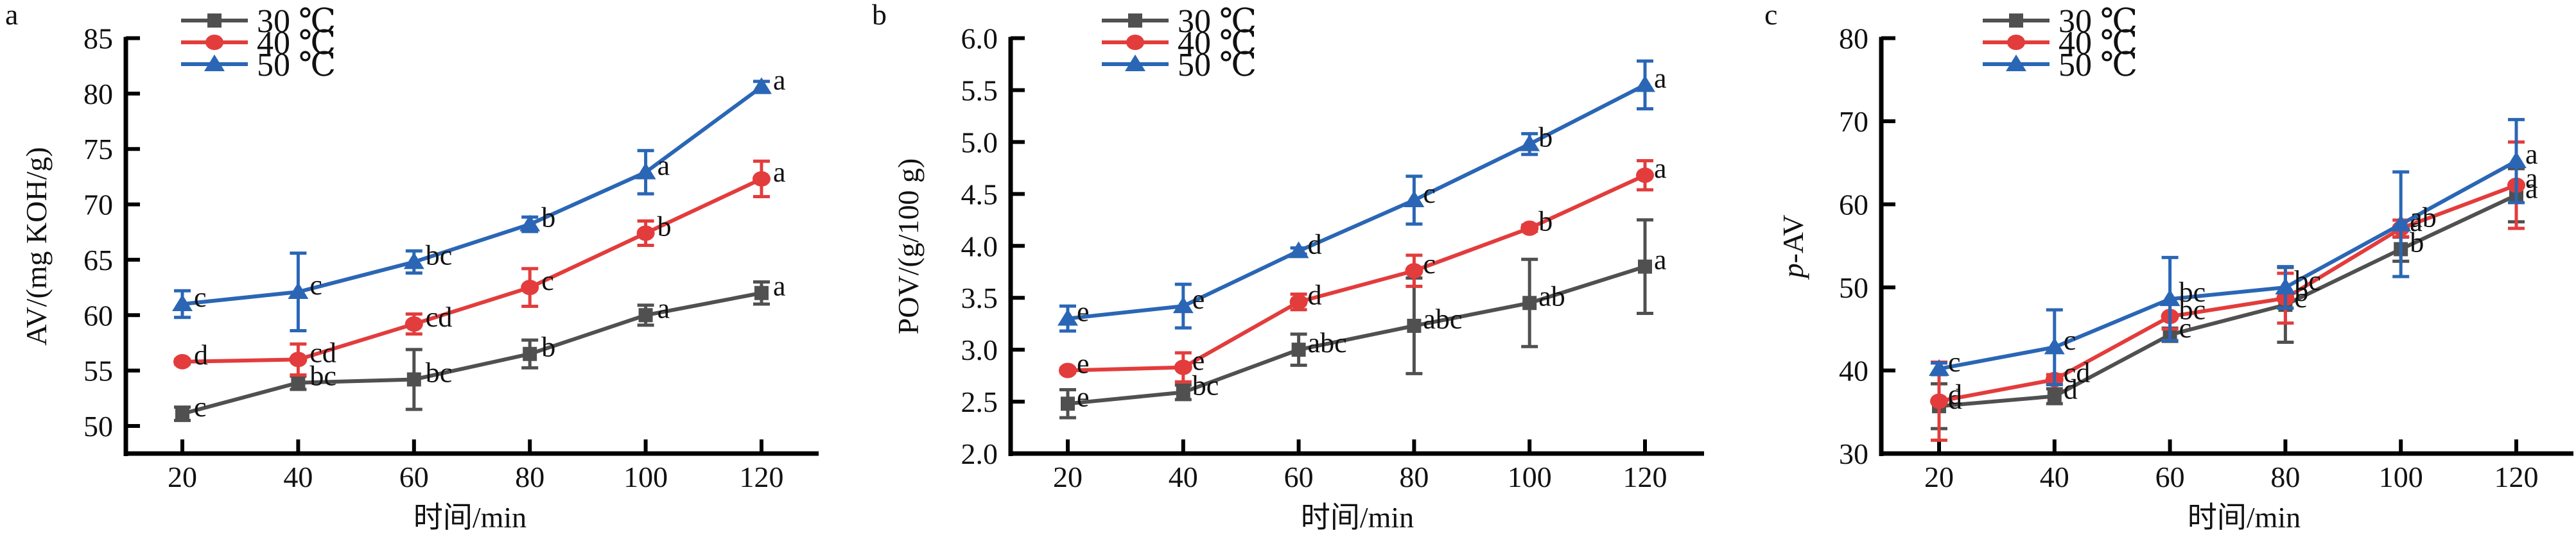 The height and width of the screenshot is (544, 2576). What do you see at coordinates (1770, 15) in the screenshot?
I see `panel-label: c` at bounding box center [1770, 15].